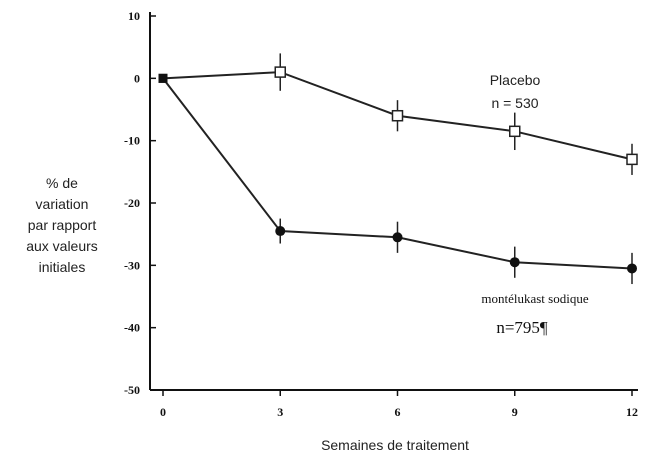 Image resolution: width=648 pixels, height=459 pixels. Describe the element at coordinates (163, 412) in the screenshot. I see `x-tick-label: 0` at that location.